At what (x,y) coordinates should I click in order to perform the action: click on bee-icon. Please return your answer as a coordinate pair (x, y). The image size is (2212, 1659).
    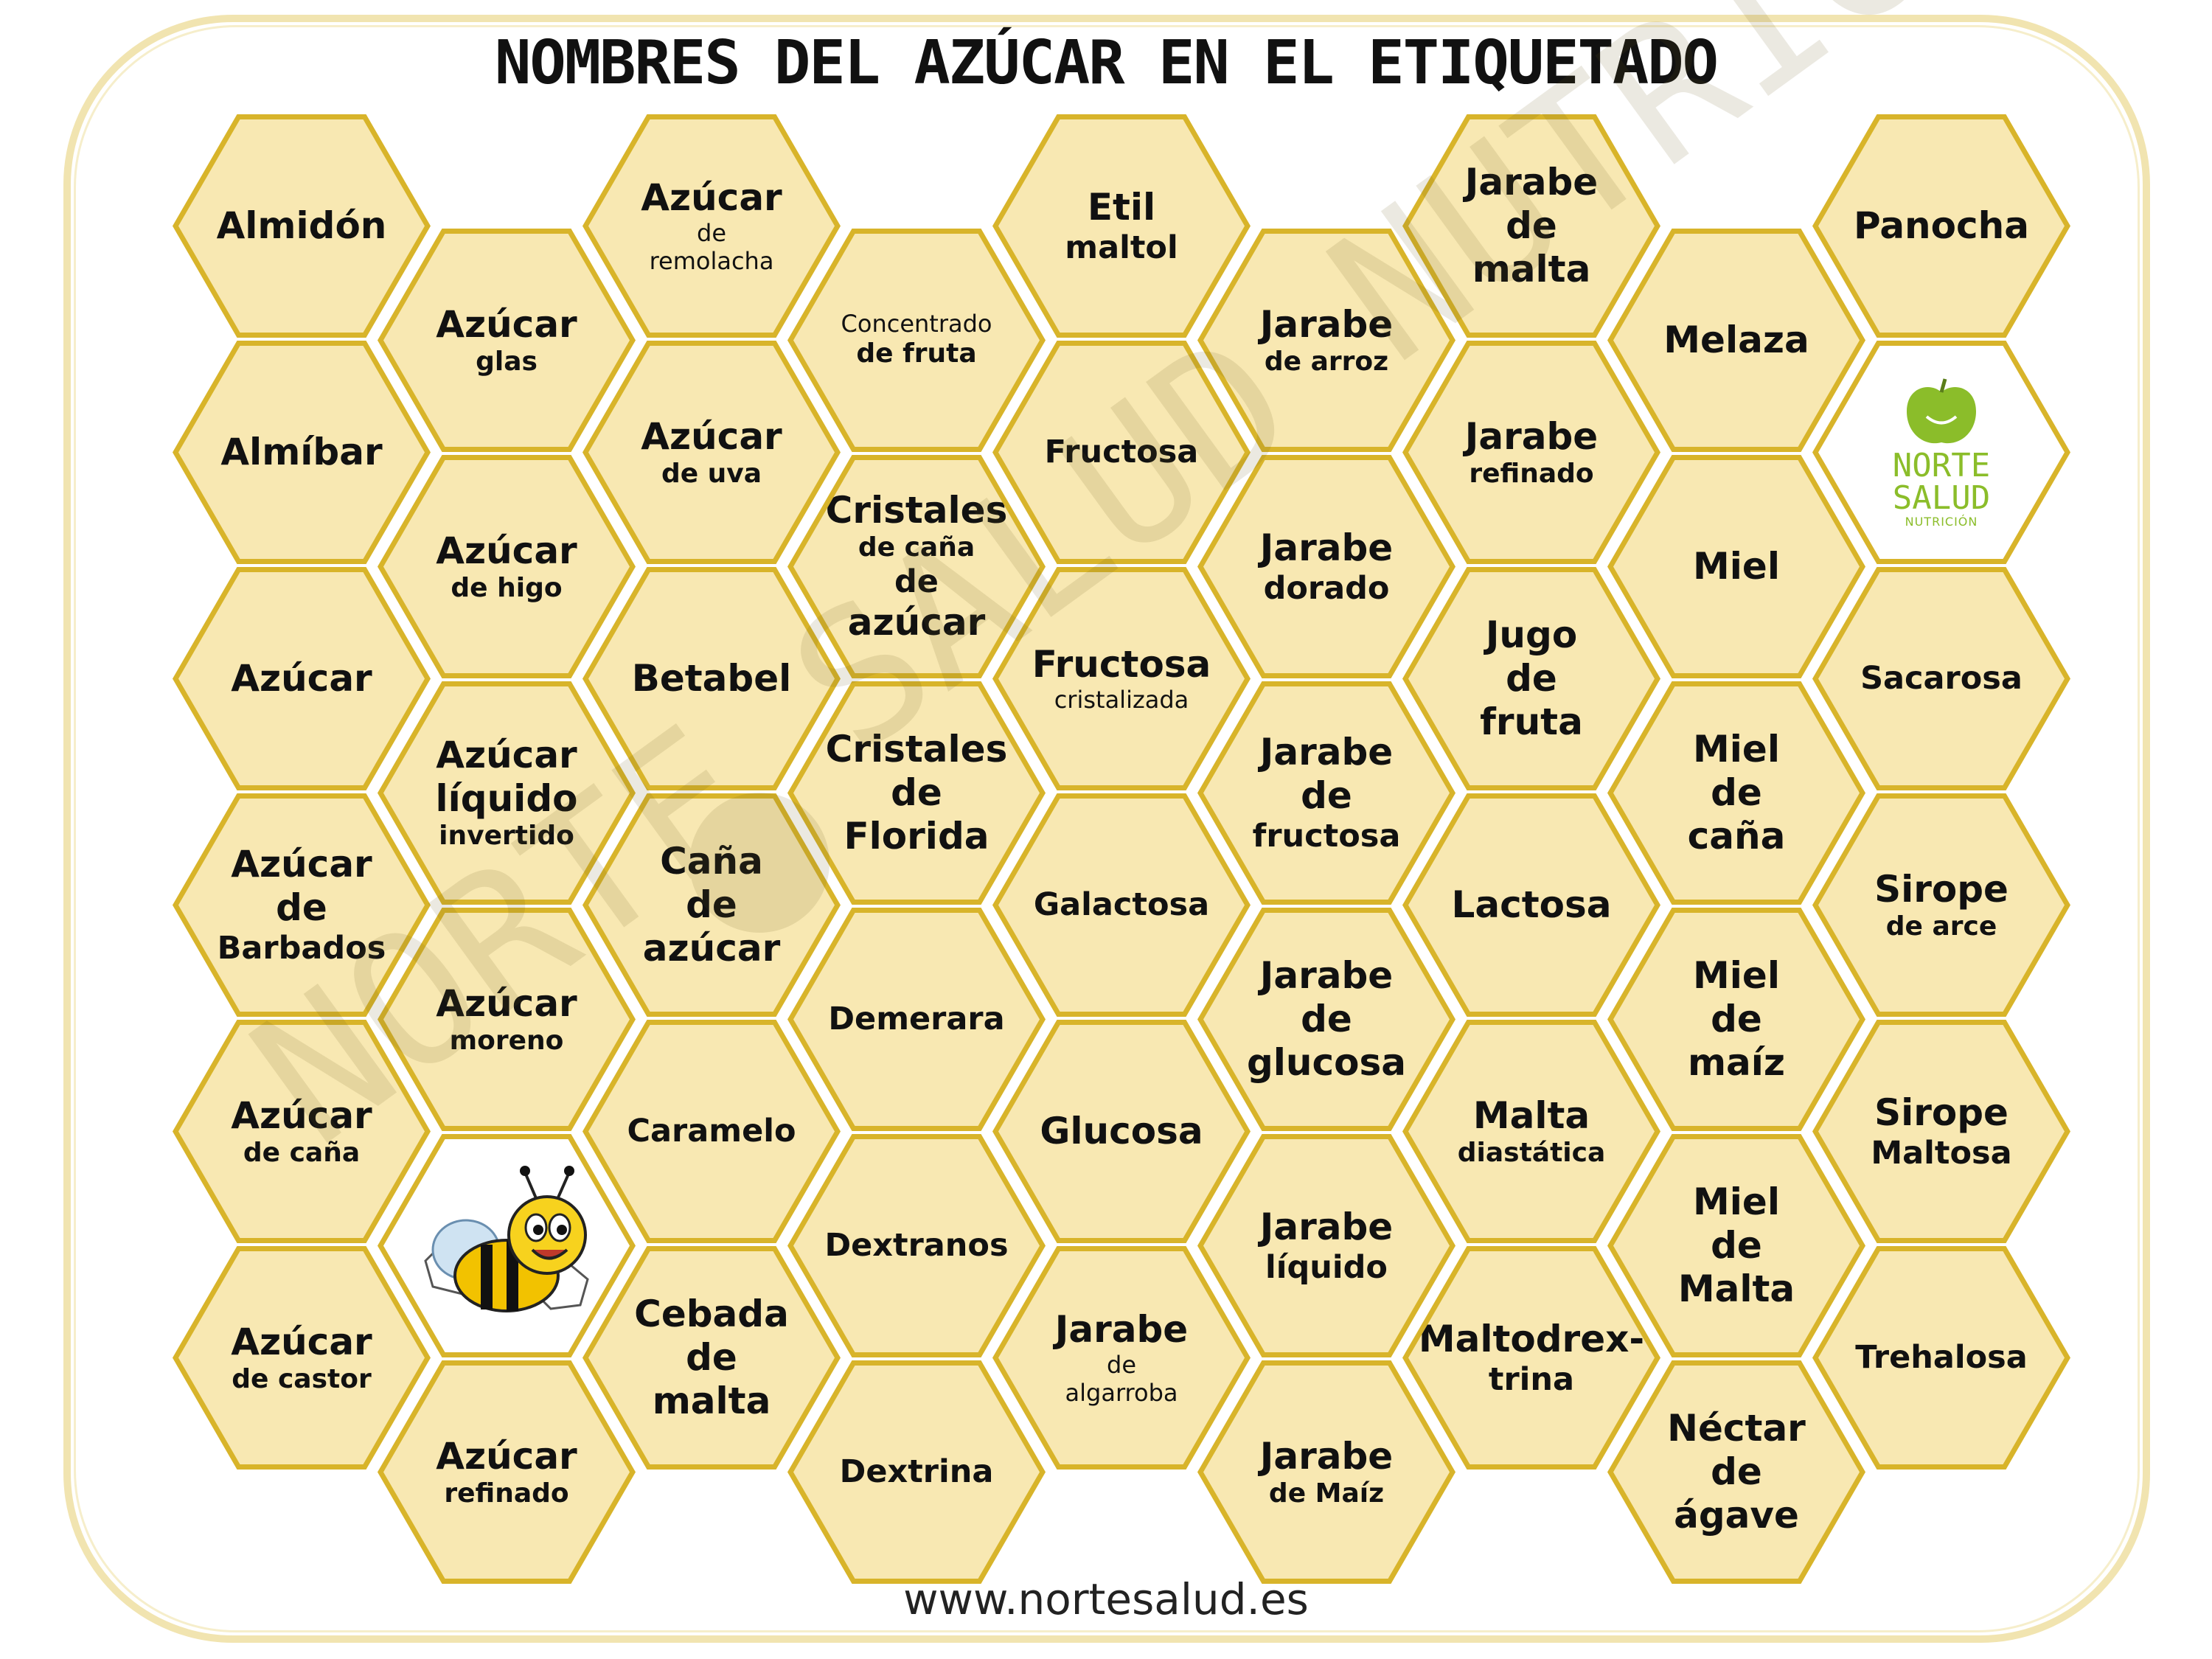
    Looking at the image, I should click on (506, 1238).